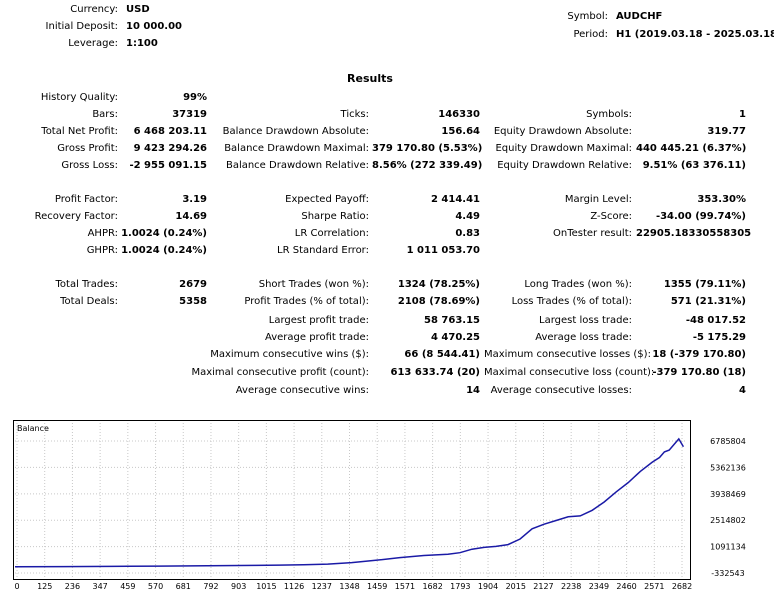 The height and width of the screenshot is (600, 774). I want to click on profit-trades-label: Profit Trades (% of total):, so click(306, 301).